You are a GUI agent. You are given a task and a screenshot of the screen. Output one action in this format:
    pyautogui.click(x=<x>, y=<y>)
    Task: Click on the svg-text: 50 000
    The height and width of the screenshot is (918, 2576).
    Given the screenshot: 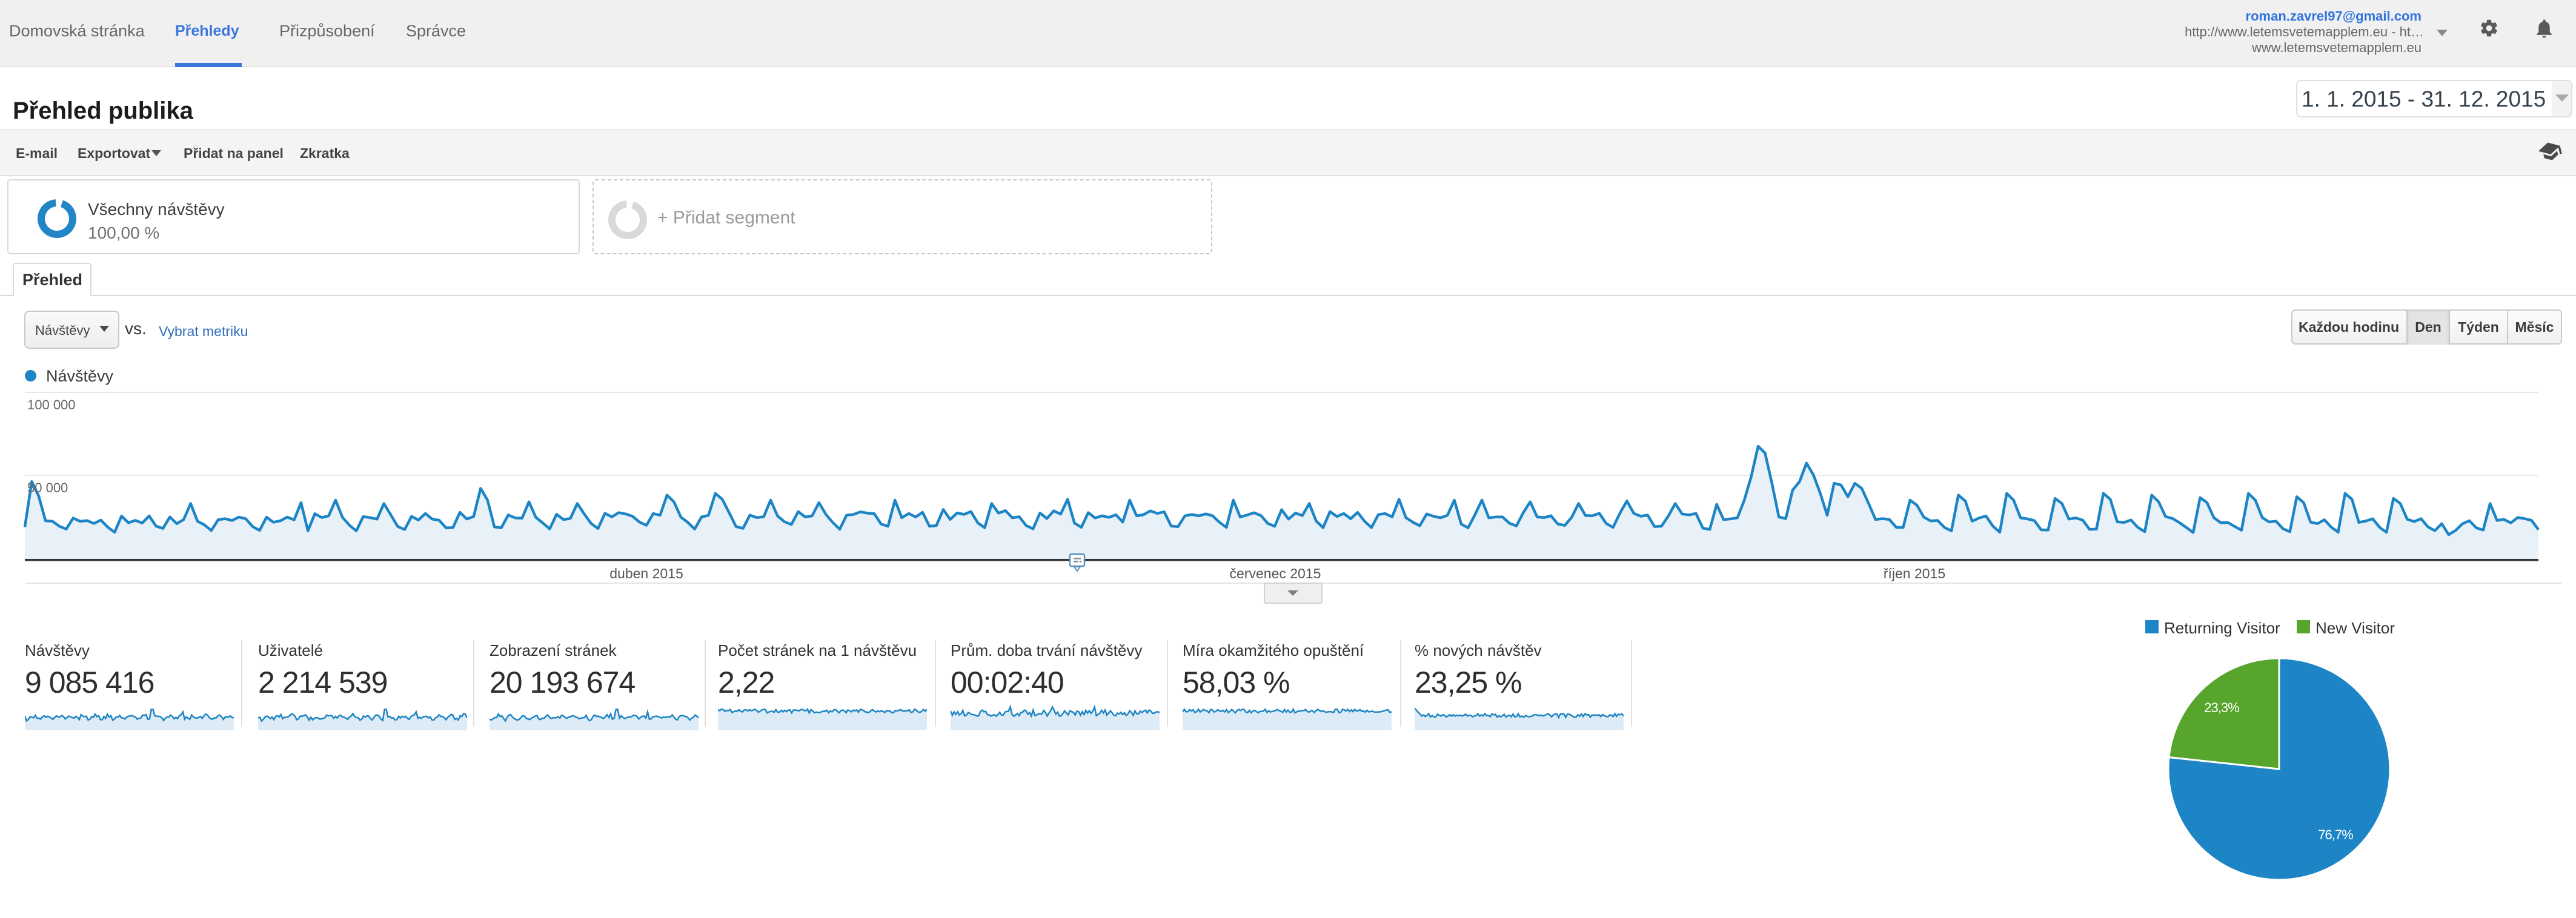 What is the action you would take?
    pyautogui.click(x=47, y=487)
    